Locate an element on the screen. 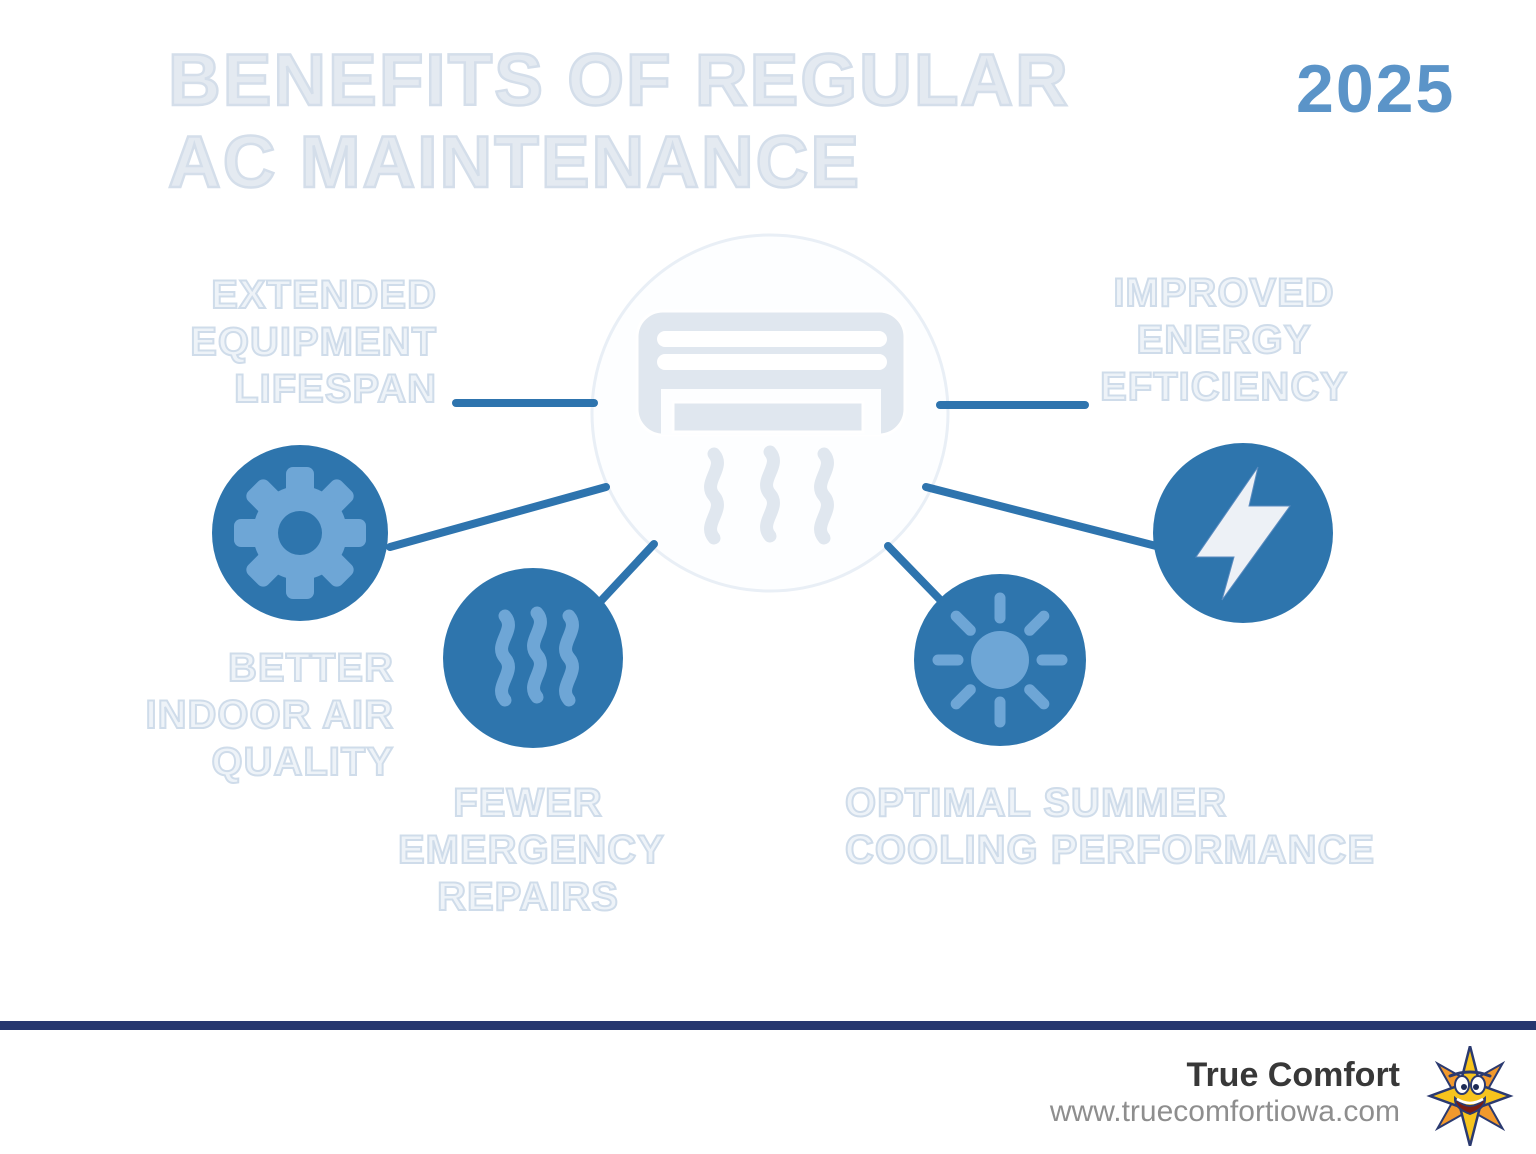  sun-icon is located at coordinates (1000, 660).